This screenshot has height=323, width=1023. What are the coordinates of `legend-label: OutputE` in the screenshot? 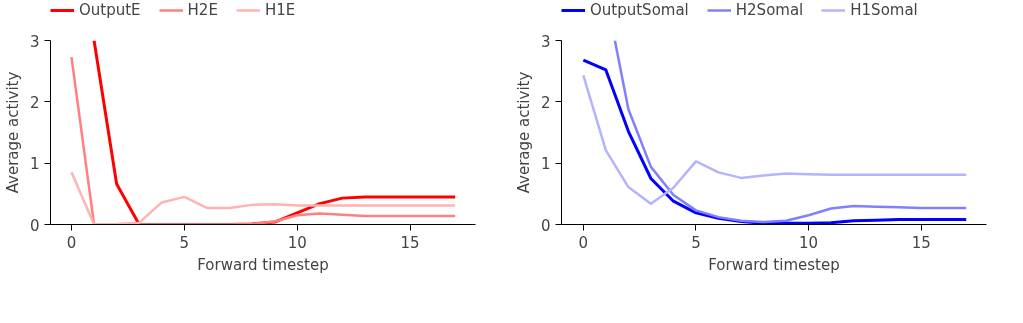 It's located at (110, 10).